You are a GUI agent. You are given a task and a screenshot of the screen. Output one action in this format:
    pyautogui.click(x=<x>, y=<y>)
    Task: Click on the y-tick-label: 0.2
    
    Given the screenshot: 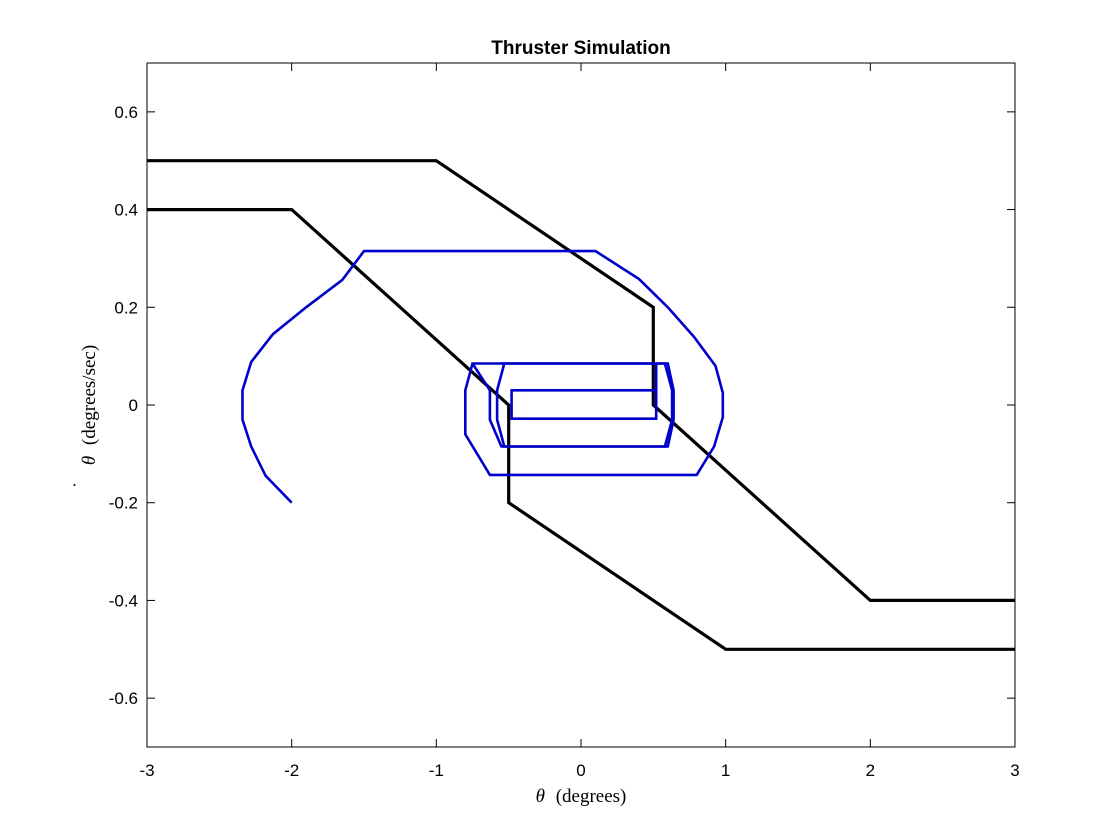 What is the action you would take?
    pyautogui.click(x=126, y=307)
    